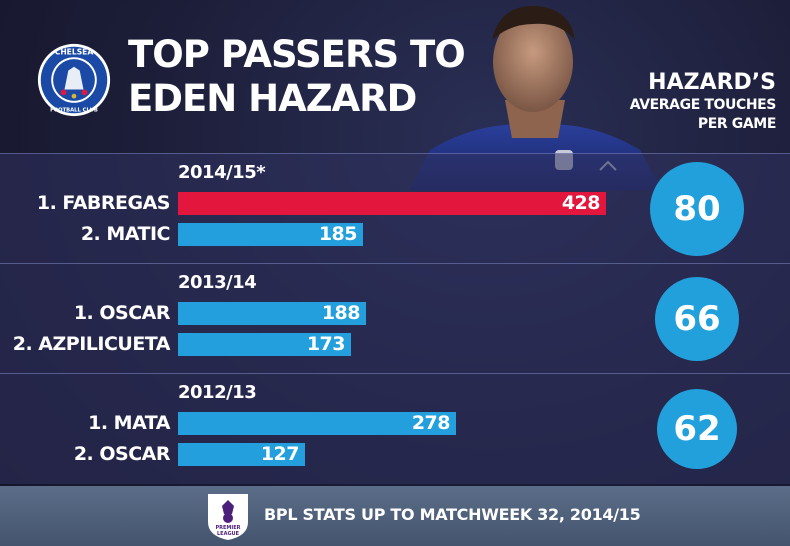 The height and width of the screenshot is (546, 790). What do you see at coordinates (452, 514) in the screenshot?
I see `footer-note: BPL STATS UP TO MATCHWEEK 32, 2014/15` at bounding box center [452, 514].